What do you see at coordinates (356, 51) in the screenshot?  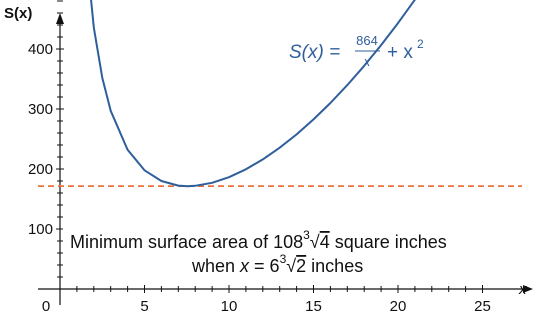 I see `equation-label: S(x) = 864 x + x 2` at bounding box center [356, 51].